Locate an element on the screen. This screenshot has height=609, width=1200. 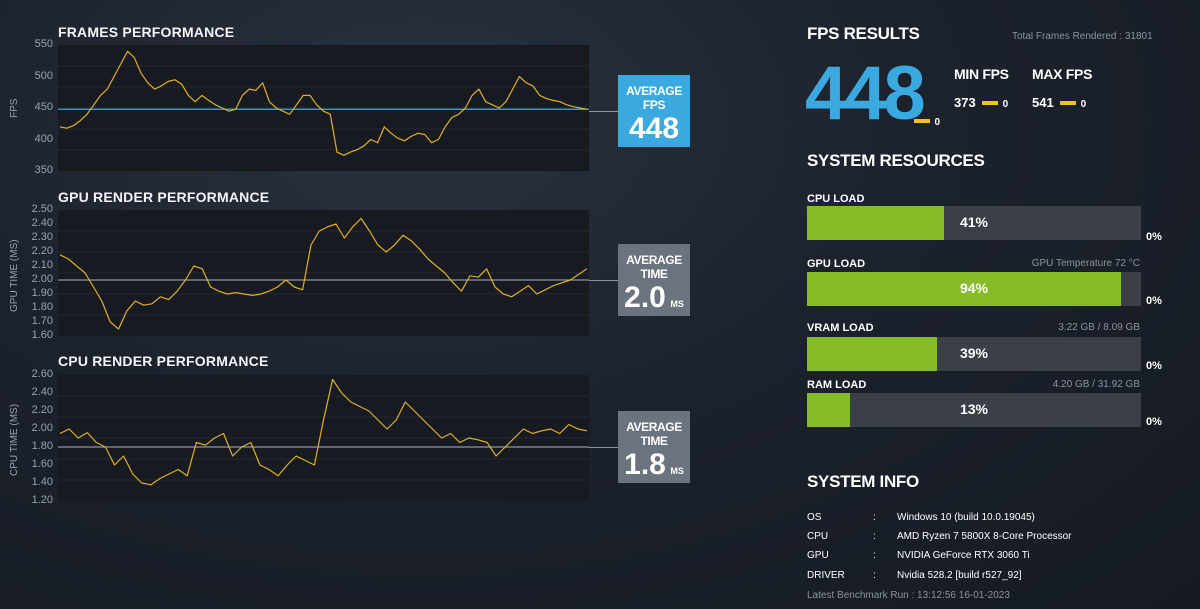
average-gpu-time-box: AVERAGE TIME 2.0 MS is located at coordinates (654, 280).